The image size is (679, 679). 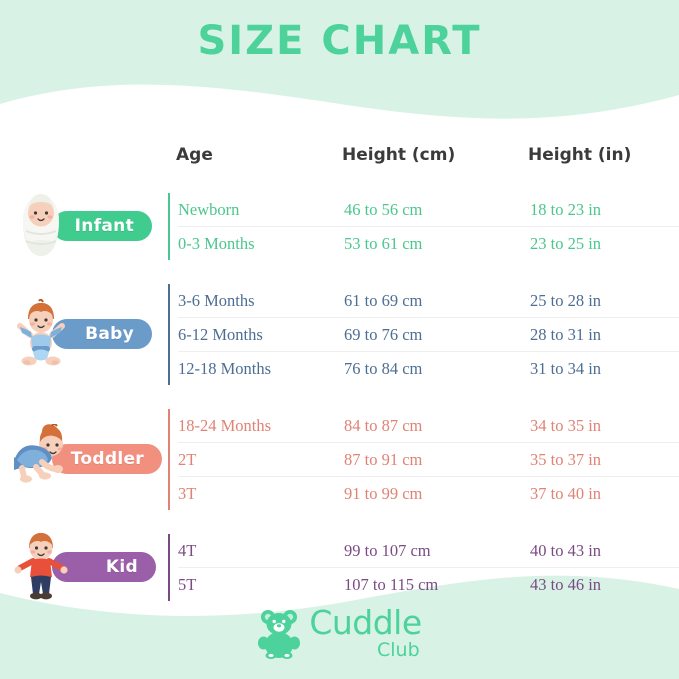 I want to click on height-cm-cell: 91 to 99 cm, so click(x=383, y=493).